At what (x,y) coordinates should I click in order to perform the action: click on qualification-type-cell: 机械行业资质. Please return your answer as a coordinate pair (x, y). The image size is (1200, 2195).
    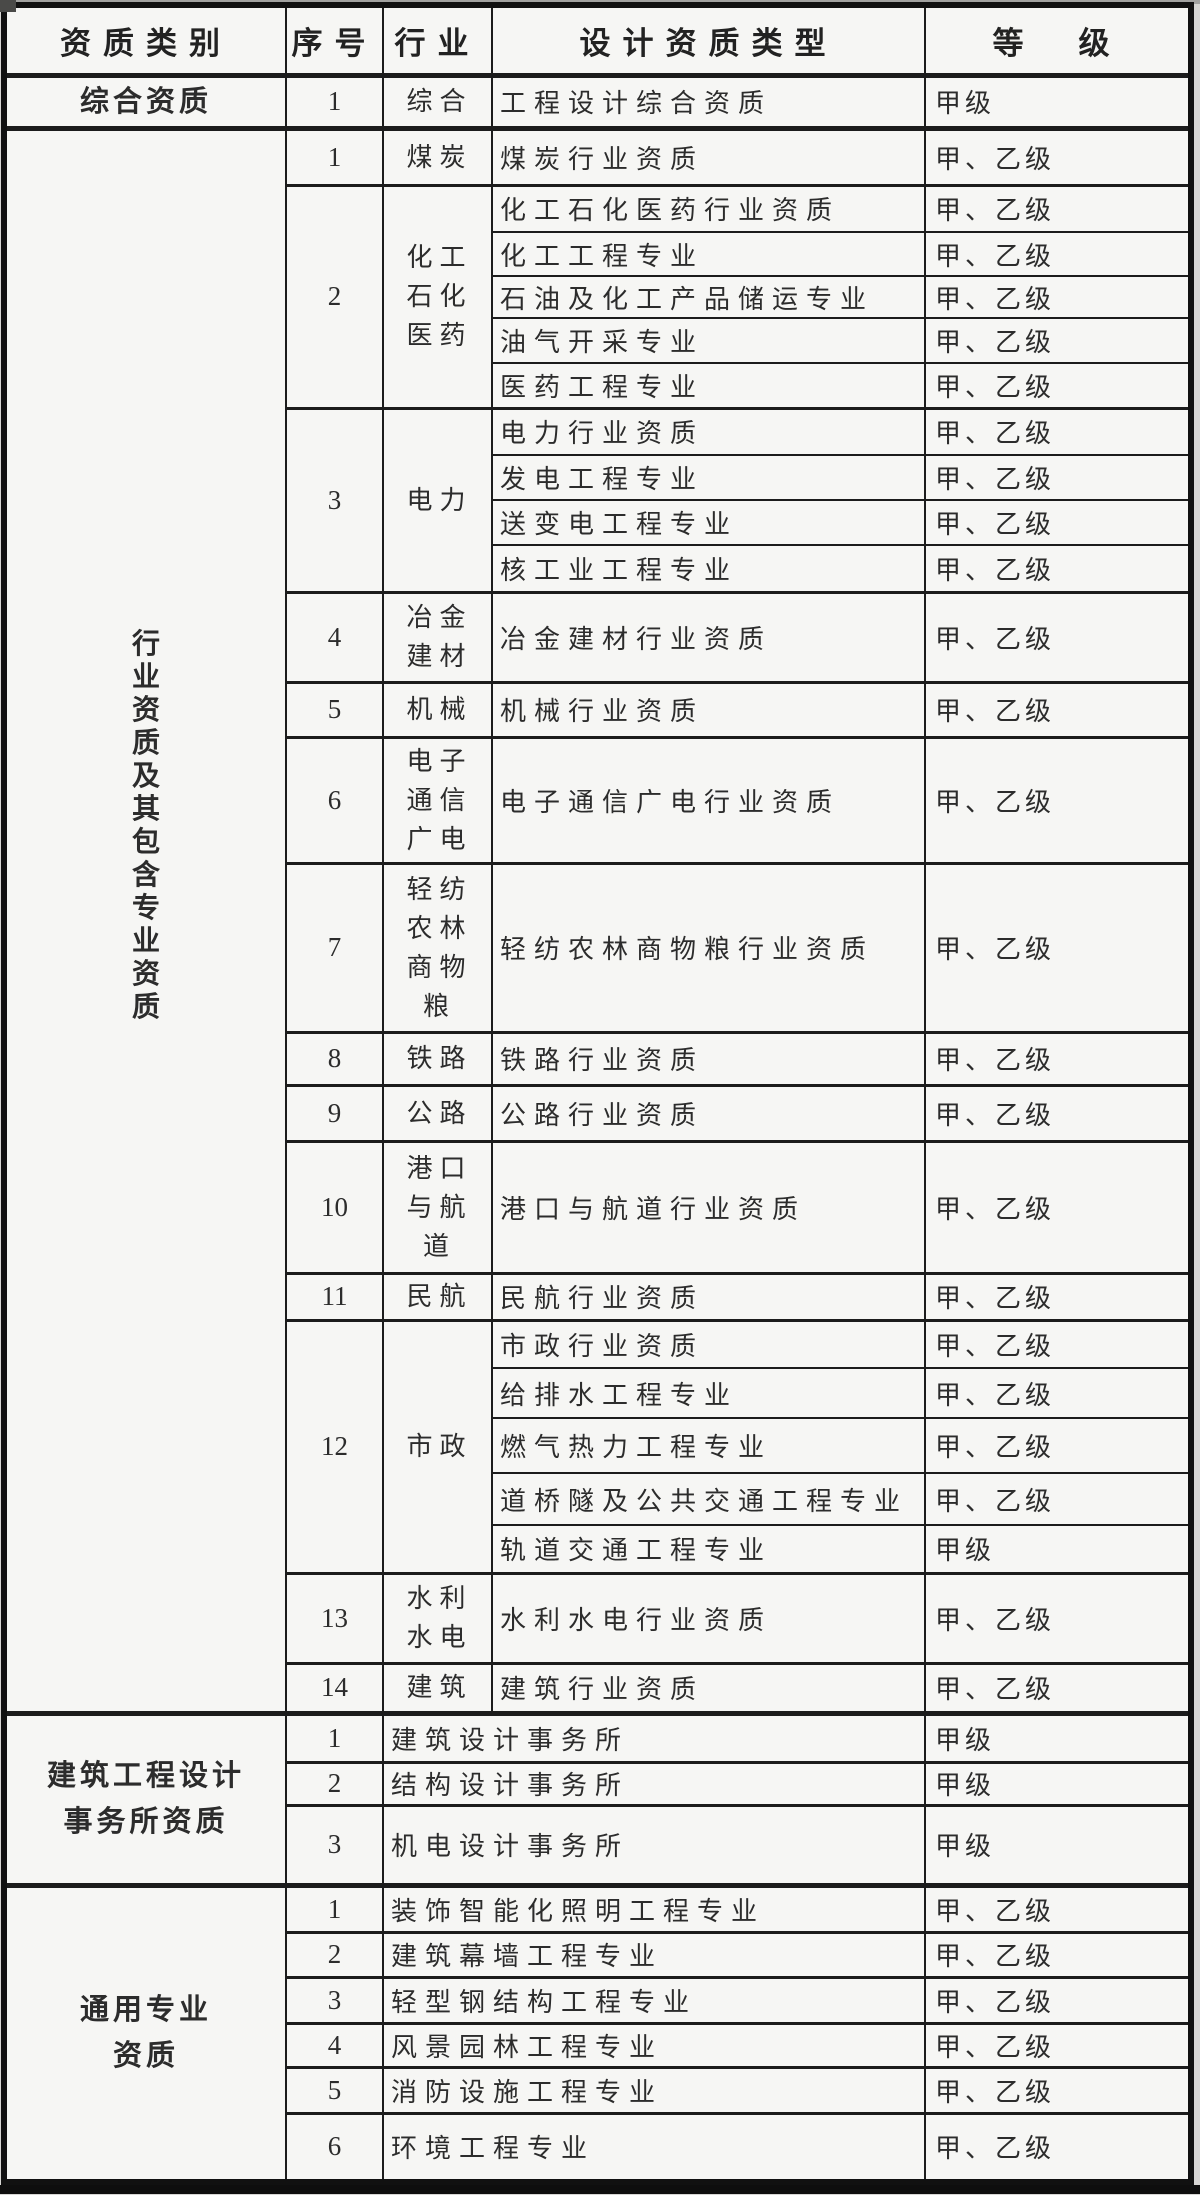
    Looking at the image, I should click on (708, 709).